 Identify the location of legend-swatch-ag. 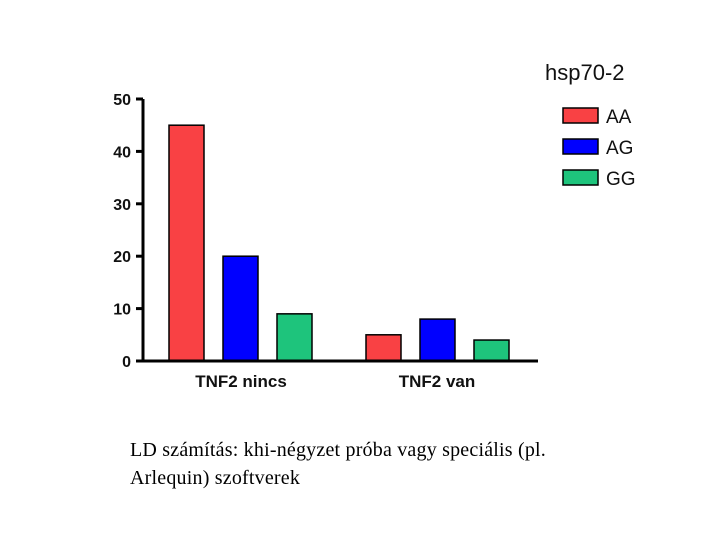
(580, 146).